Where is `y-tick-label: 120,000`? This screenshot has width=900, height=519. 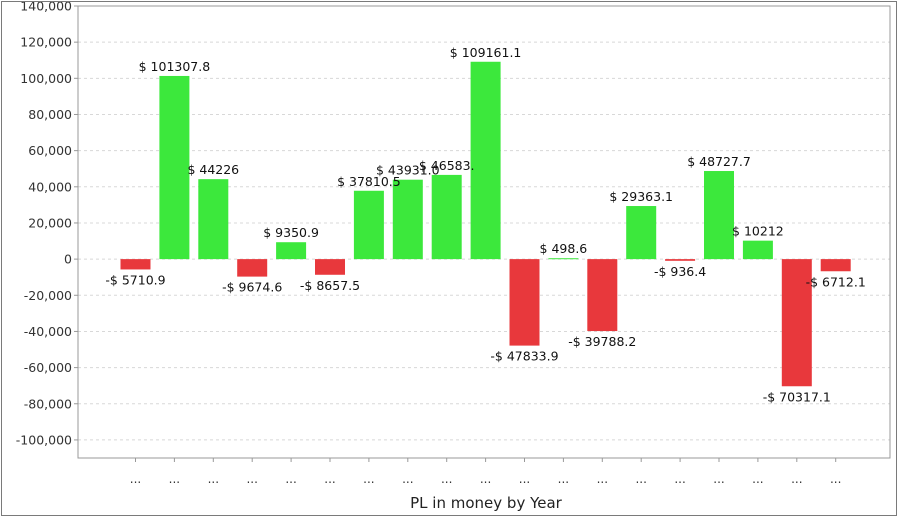
y-tick-label: 120,000 is located at coordinates (46, 42).